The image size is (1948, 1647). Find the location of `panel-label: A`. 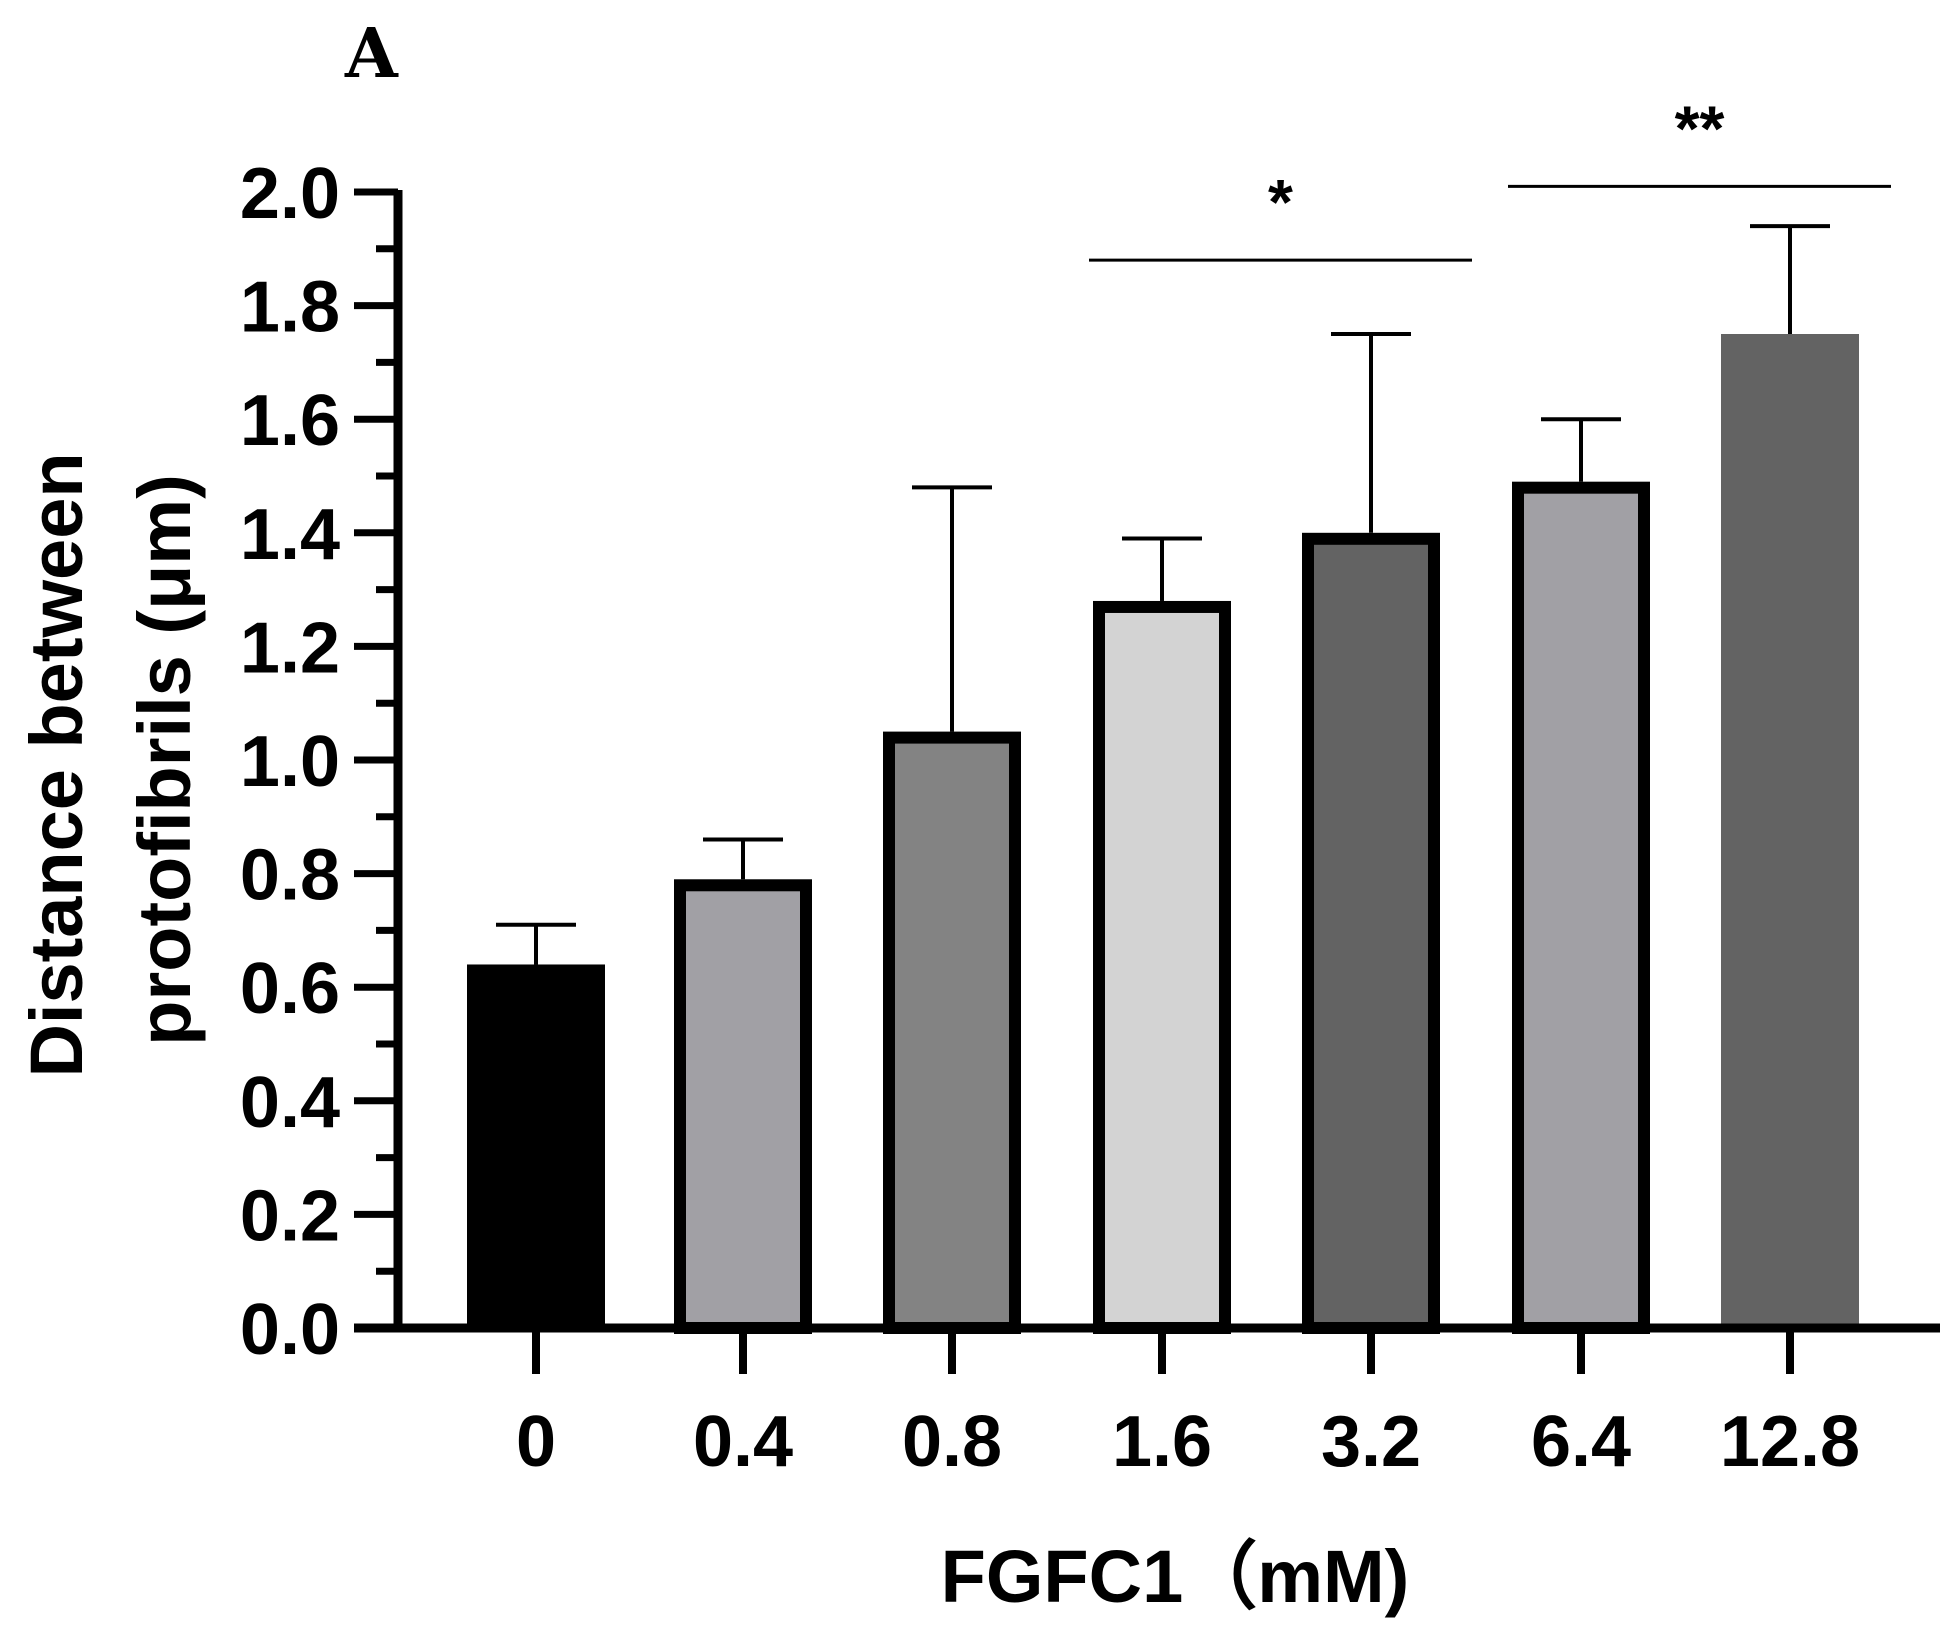

panel-label: A is located at coordinates (371, 54).